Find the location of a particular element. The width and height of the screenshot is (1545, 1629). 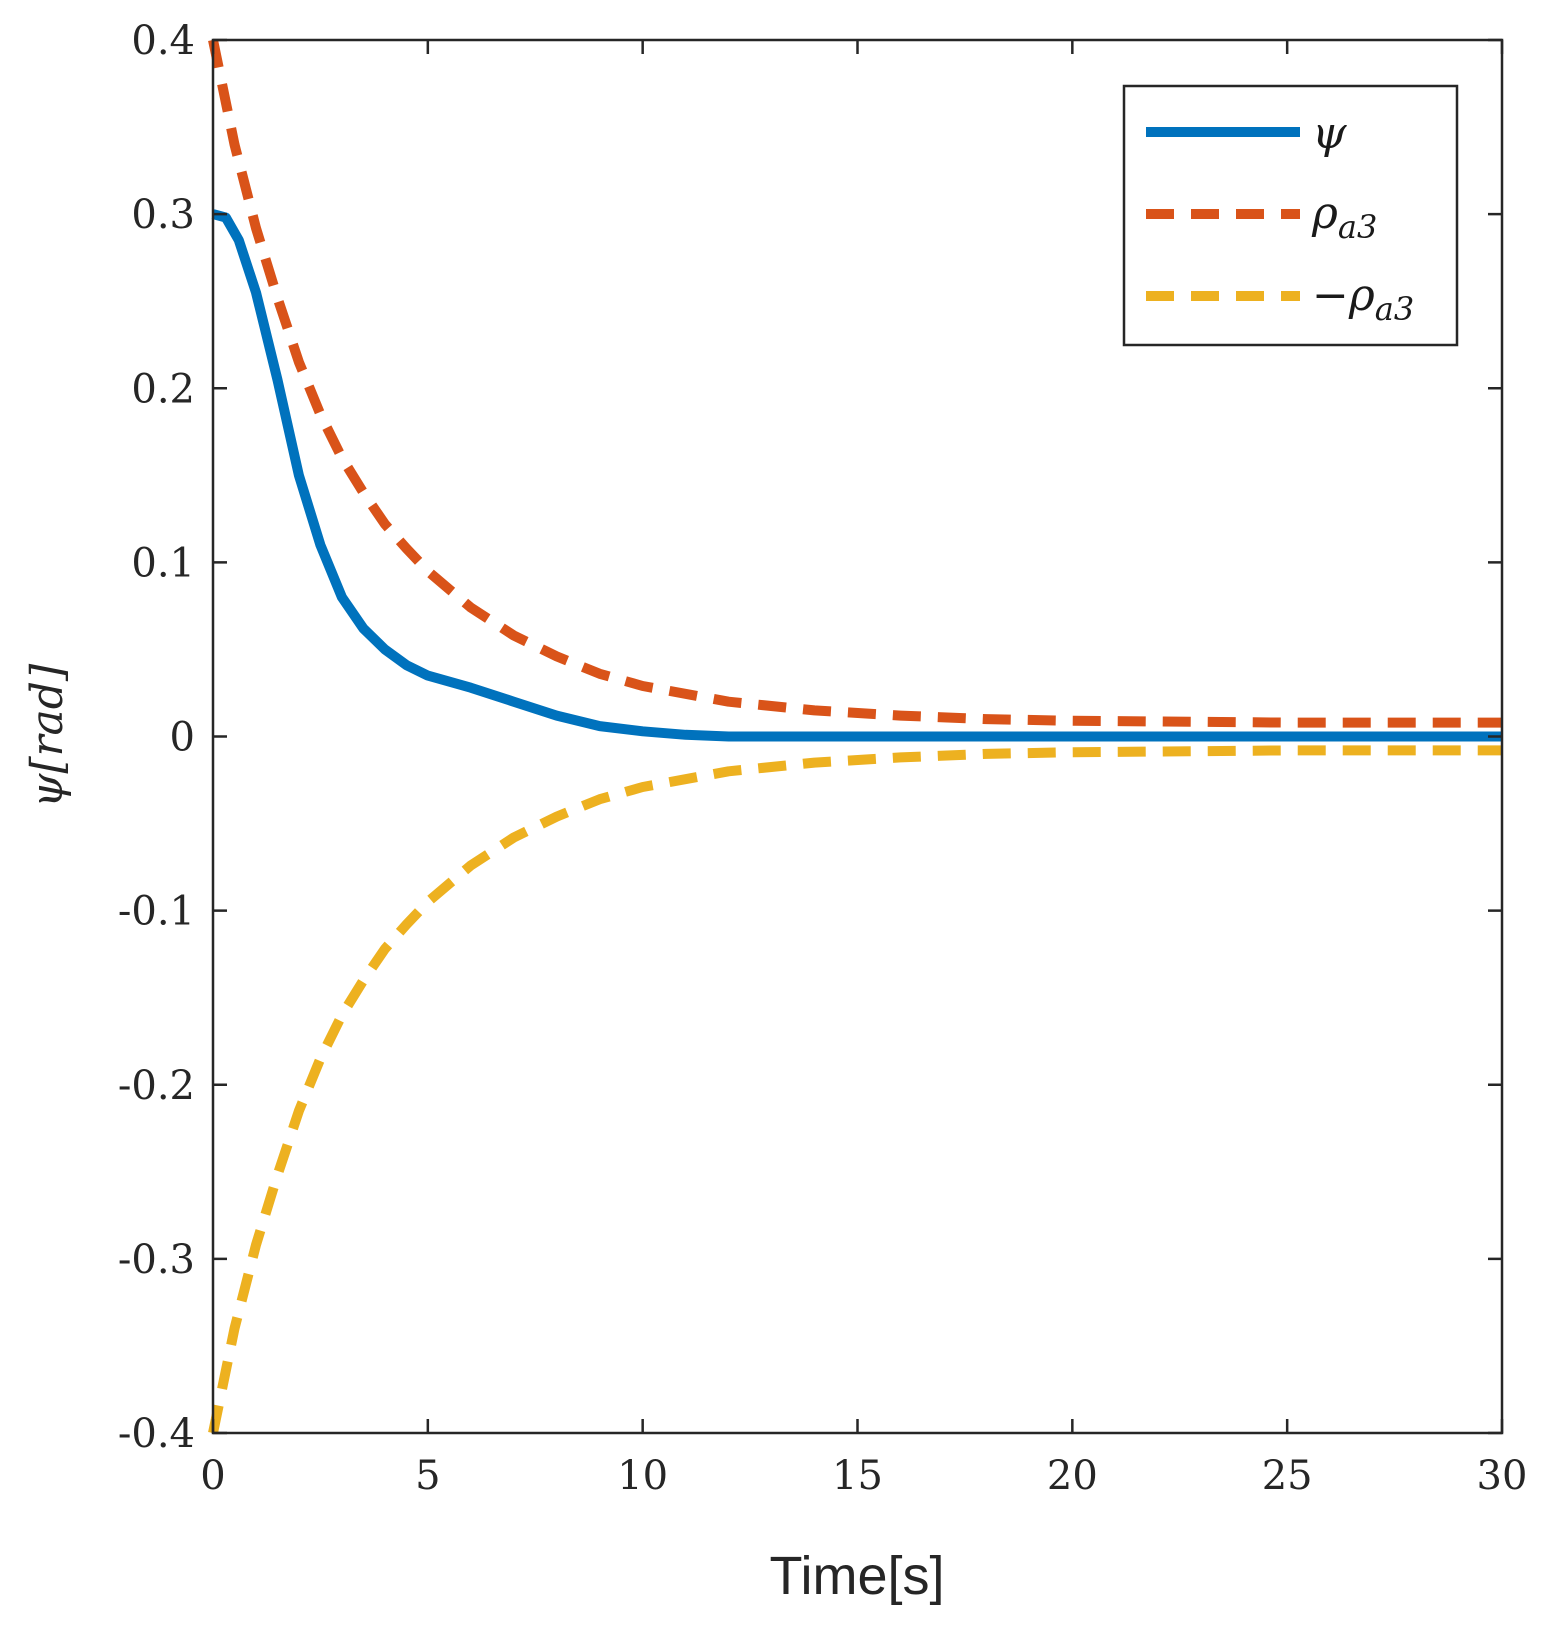

y-tick-labels: -0.4 -0.3 -0.2 -0.1 0 0.1 0.2 0.3 0.4 is located at coordinates (156, 737).